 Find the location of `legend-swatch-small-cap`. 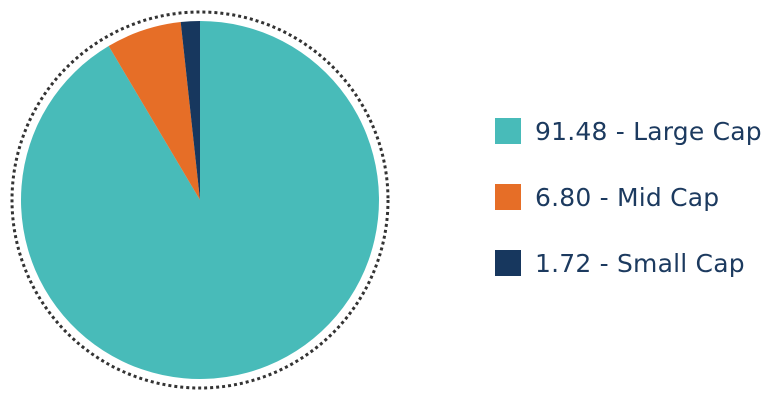

legend-swatch-small-cap is located at coordinates (508, 263).